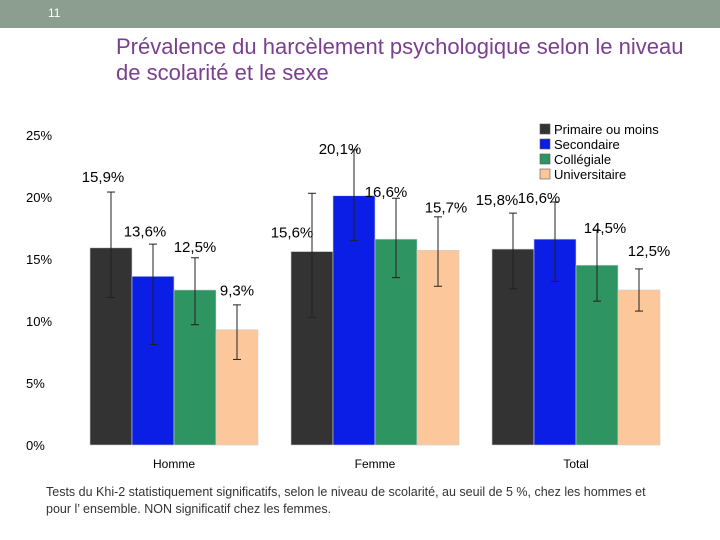 This screenshot has height=540, width=720. What do you see at coordinates (575, 464) in the screenshot?
I see `x-category-label: Total` at bounding box center [575, 464].